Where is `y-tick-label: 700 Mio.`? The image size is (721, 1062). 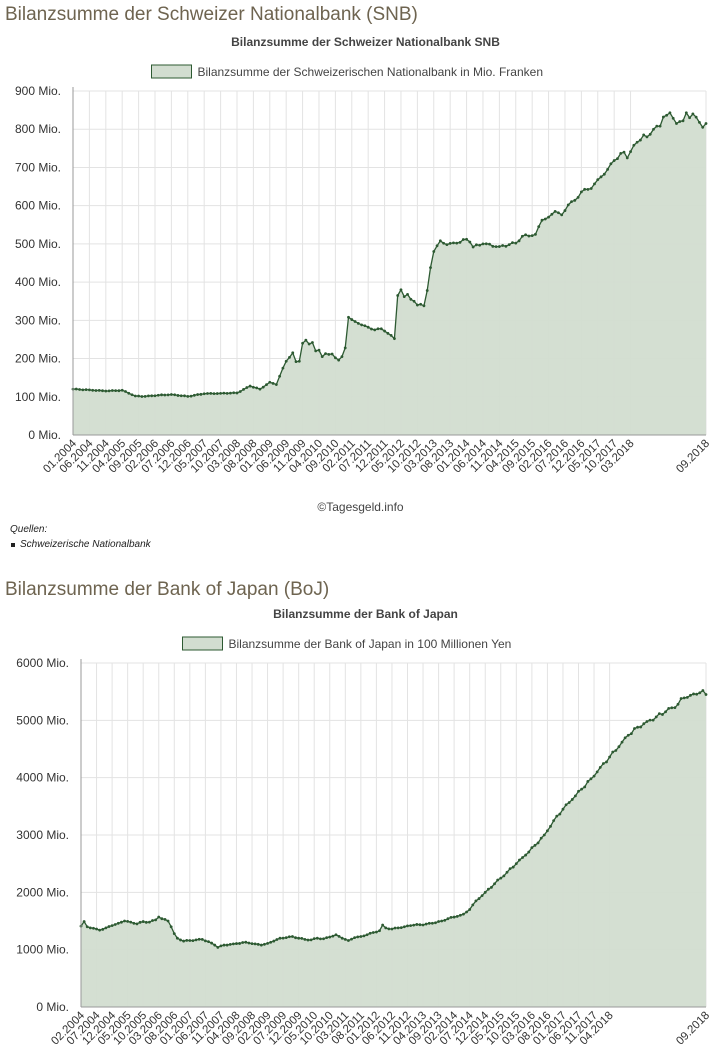 y-tick-label: 700 Mio. is located at coordinates (38, 167).